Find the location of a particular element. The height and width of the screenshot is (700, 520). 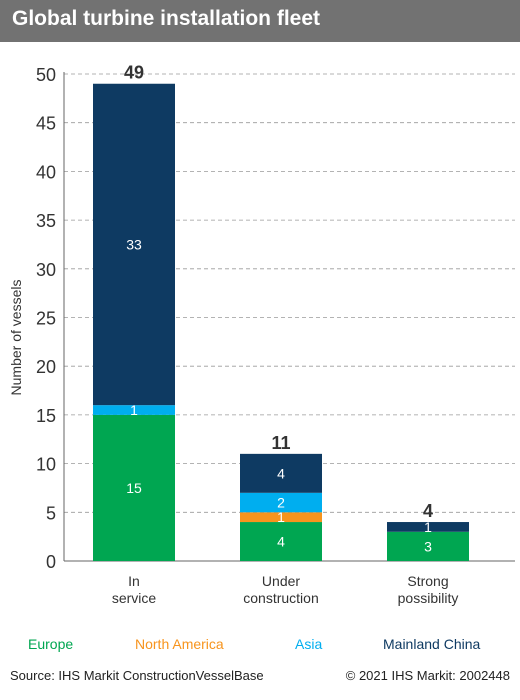

y-tick-label: 5 is located at coordinates (51, 513).